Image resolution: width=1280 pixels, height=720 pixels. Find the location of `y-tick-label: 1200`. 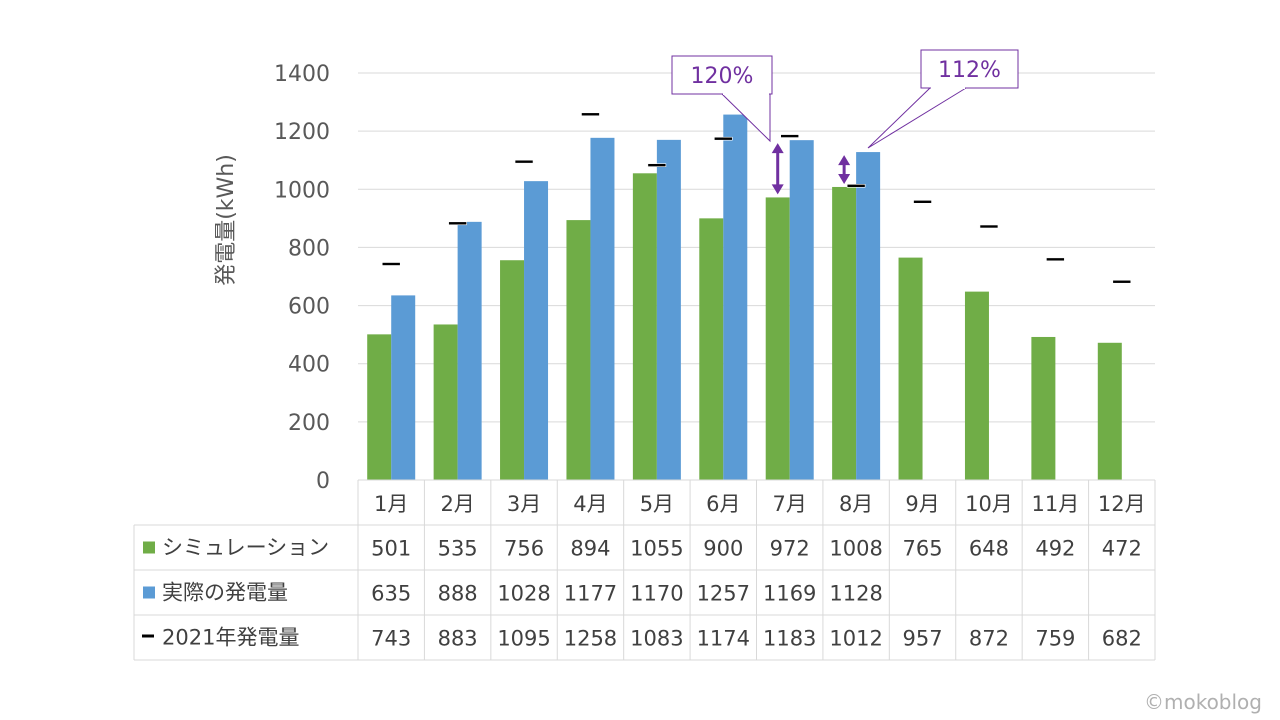

y-tick-label: 1200 is located at coordinates (302, 132).